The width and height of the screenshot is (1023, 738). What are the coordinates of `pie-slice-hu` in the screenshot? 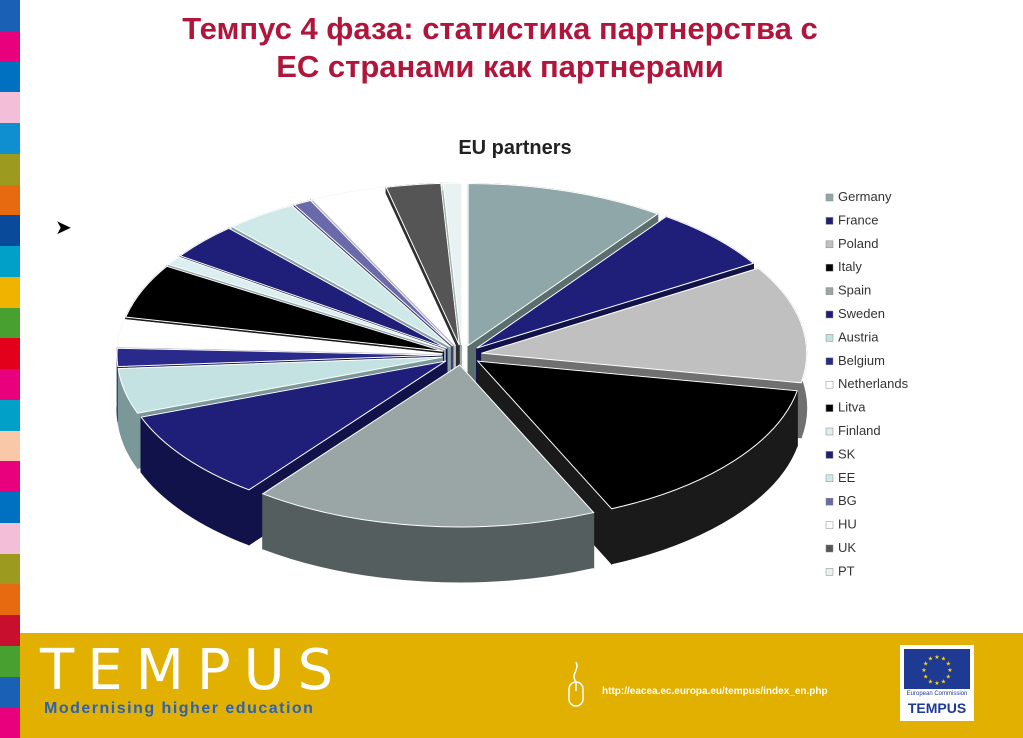 It's located at (384, 266).